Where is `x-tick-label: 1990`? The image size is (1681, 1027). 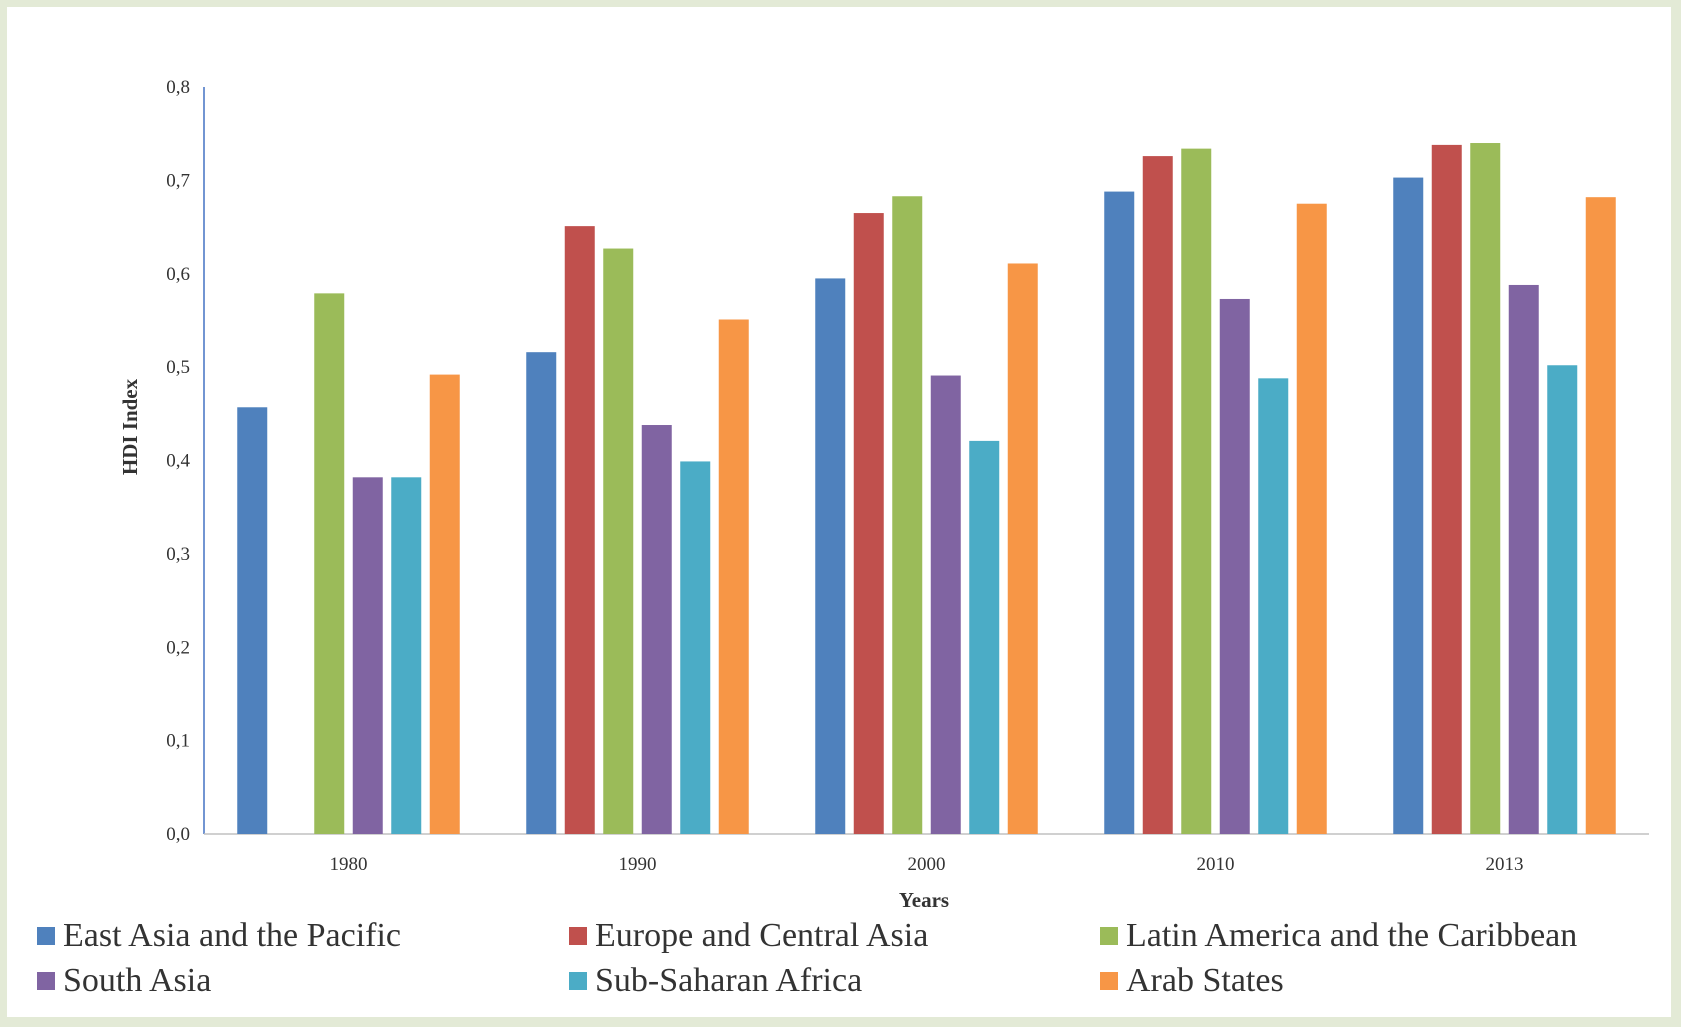
x-tick-label: 1990 is located at coordinates (638, 864).